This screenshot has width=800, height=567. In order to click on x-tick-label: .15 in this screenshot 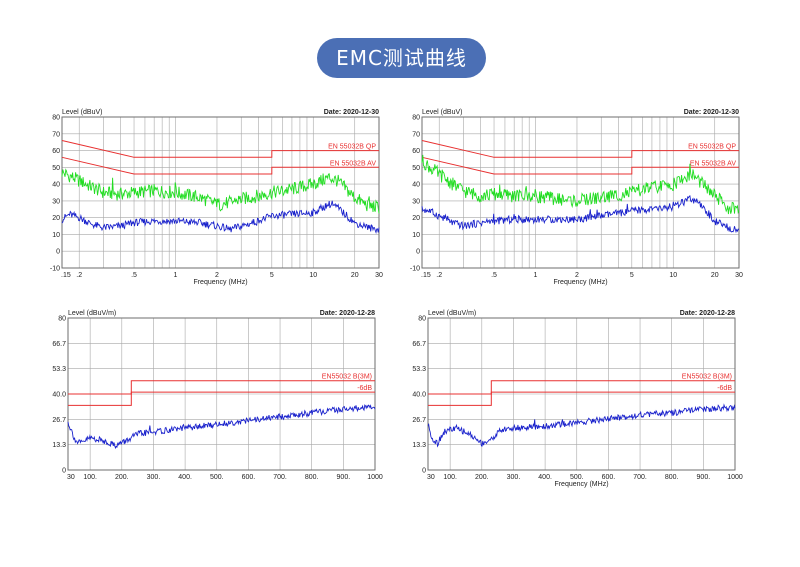, I will do `click(426, 275)`.